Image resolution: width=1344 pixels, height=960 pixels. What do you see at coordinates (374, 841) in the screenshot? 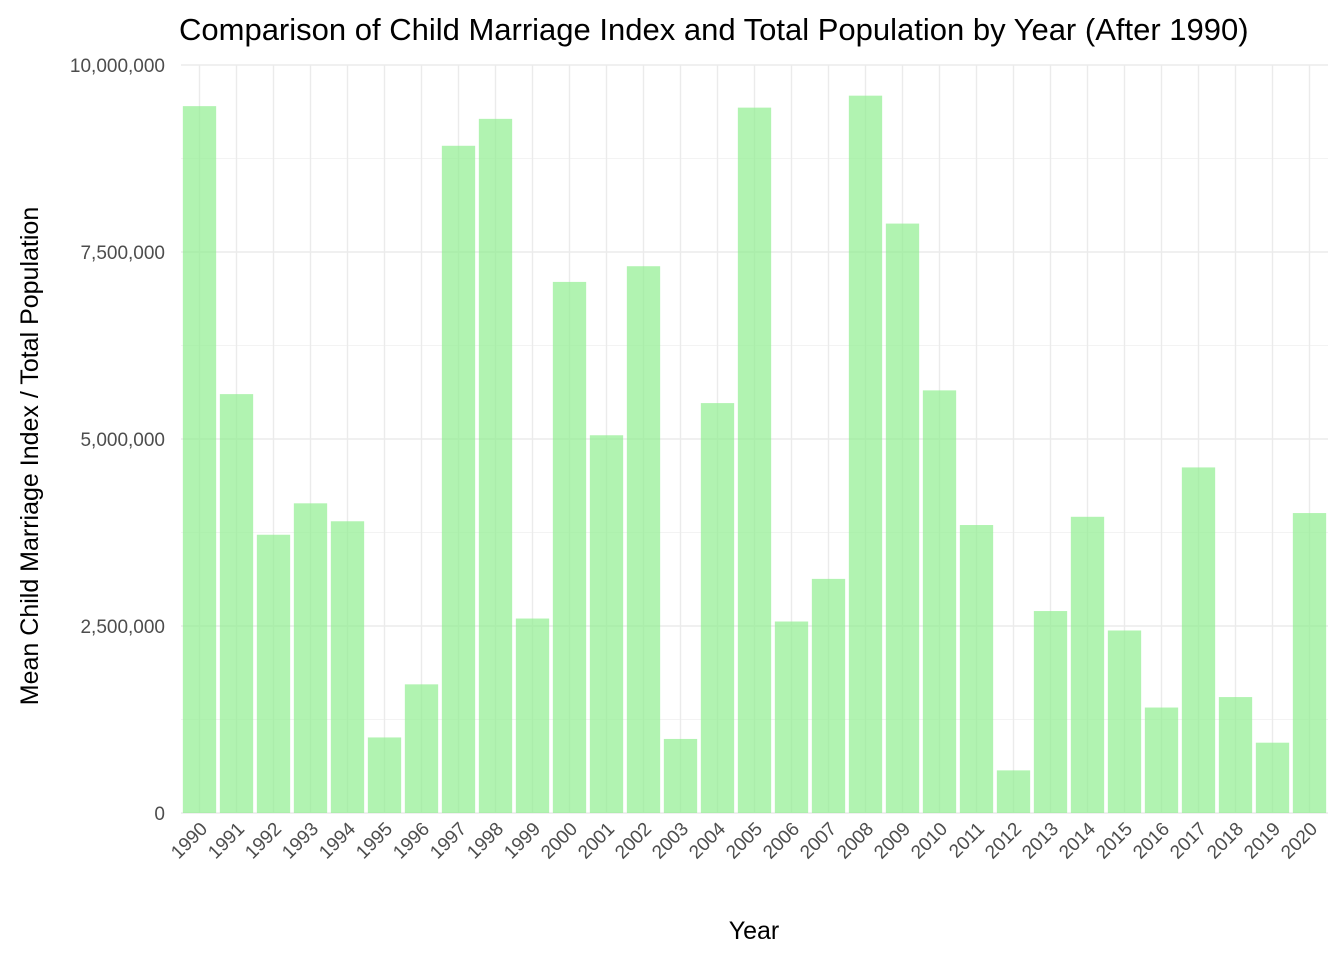
I see `x-tick-label: 1995` at bounding box center [374, 841].